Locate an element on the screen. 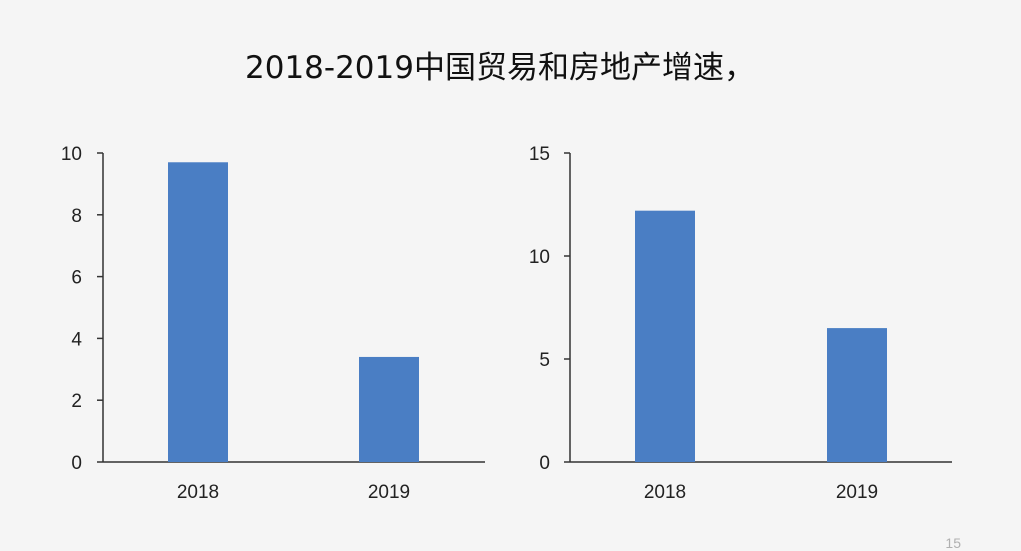  page-number: 15 is located at coordinates (953, 543).